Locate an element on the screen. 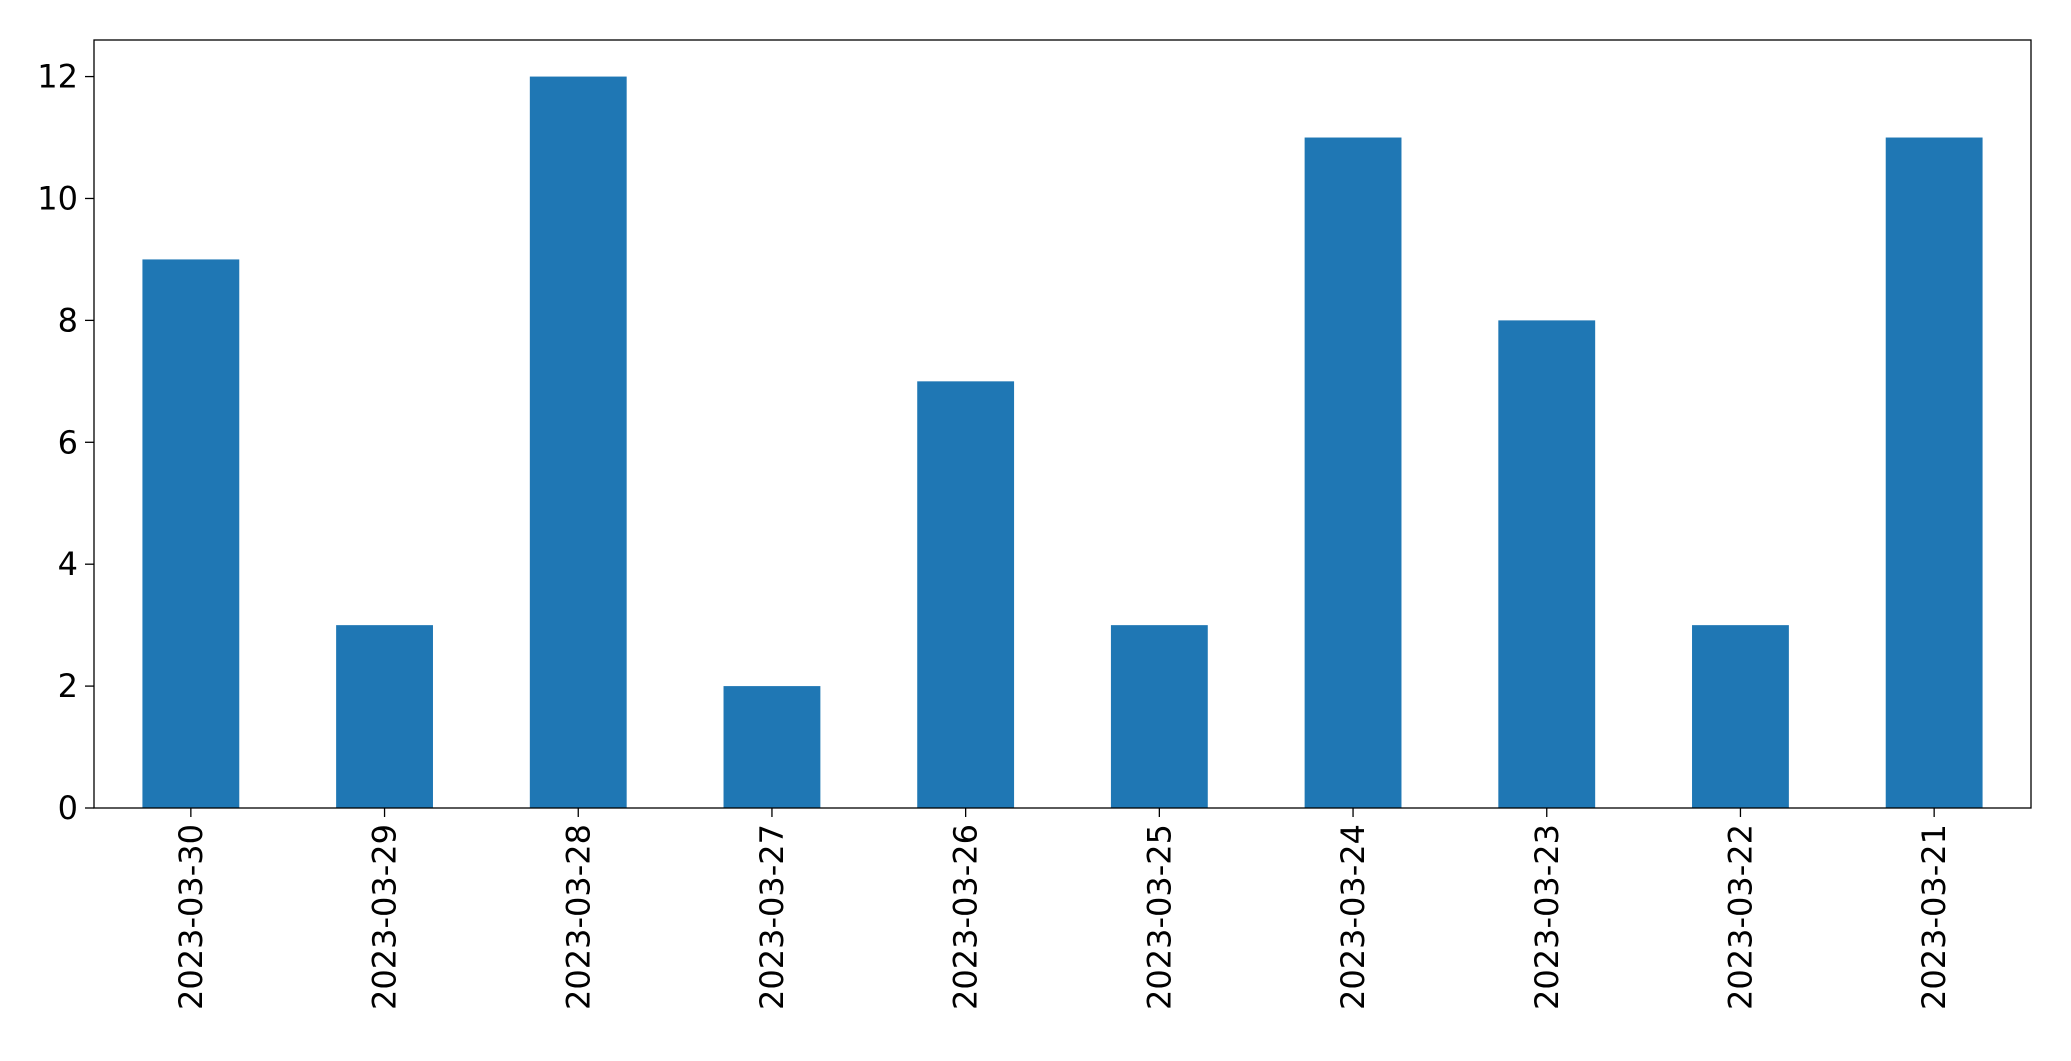  y-tick-label: 6 is located at coordinates (68, 442).